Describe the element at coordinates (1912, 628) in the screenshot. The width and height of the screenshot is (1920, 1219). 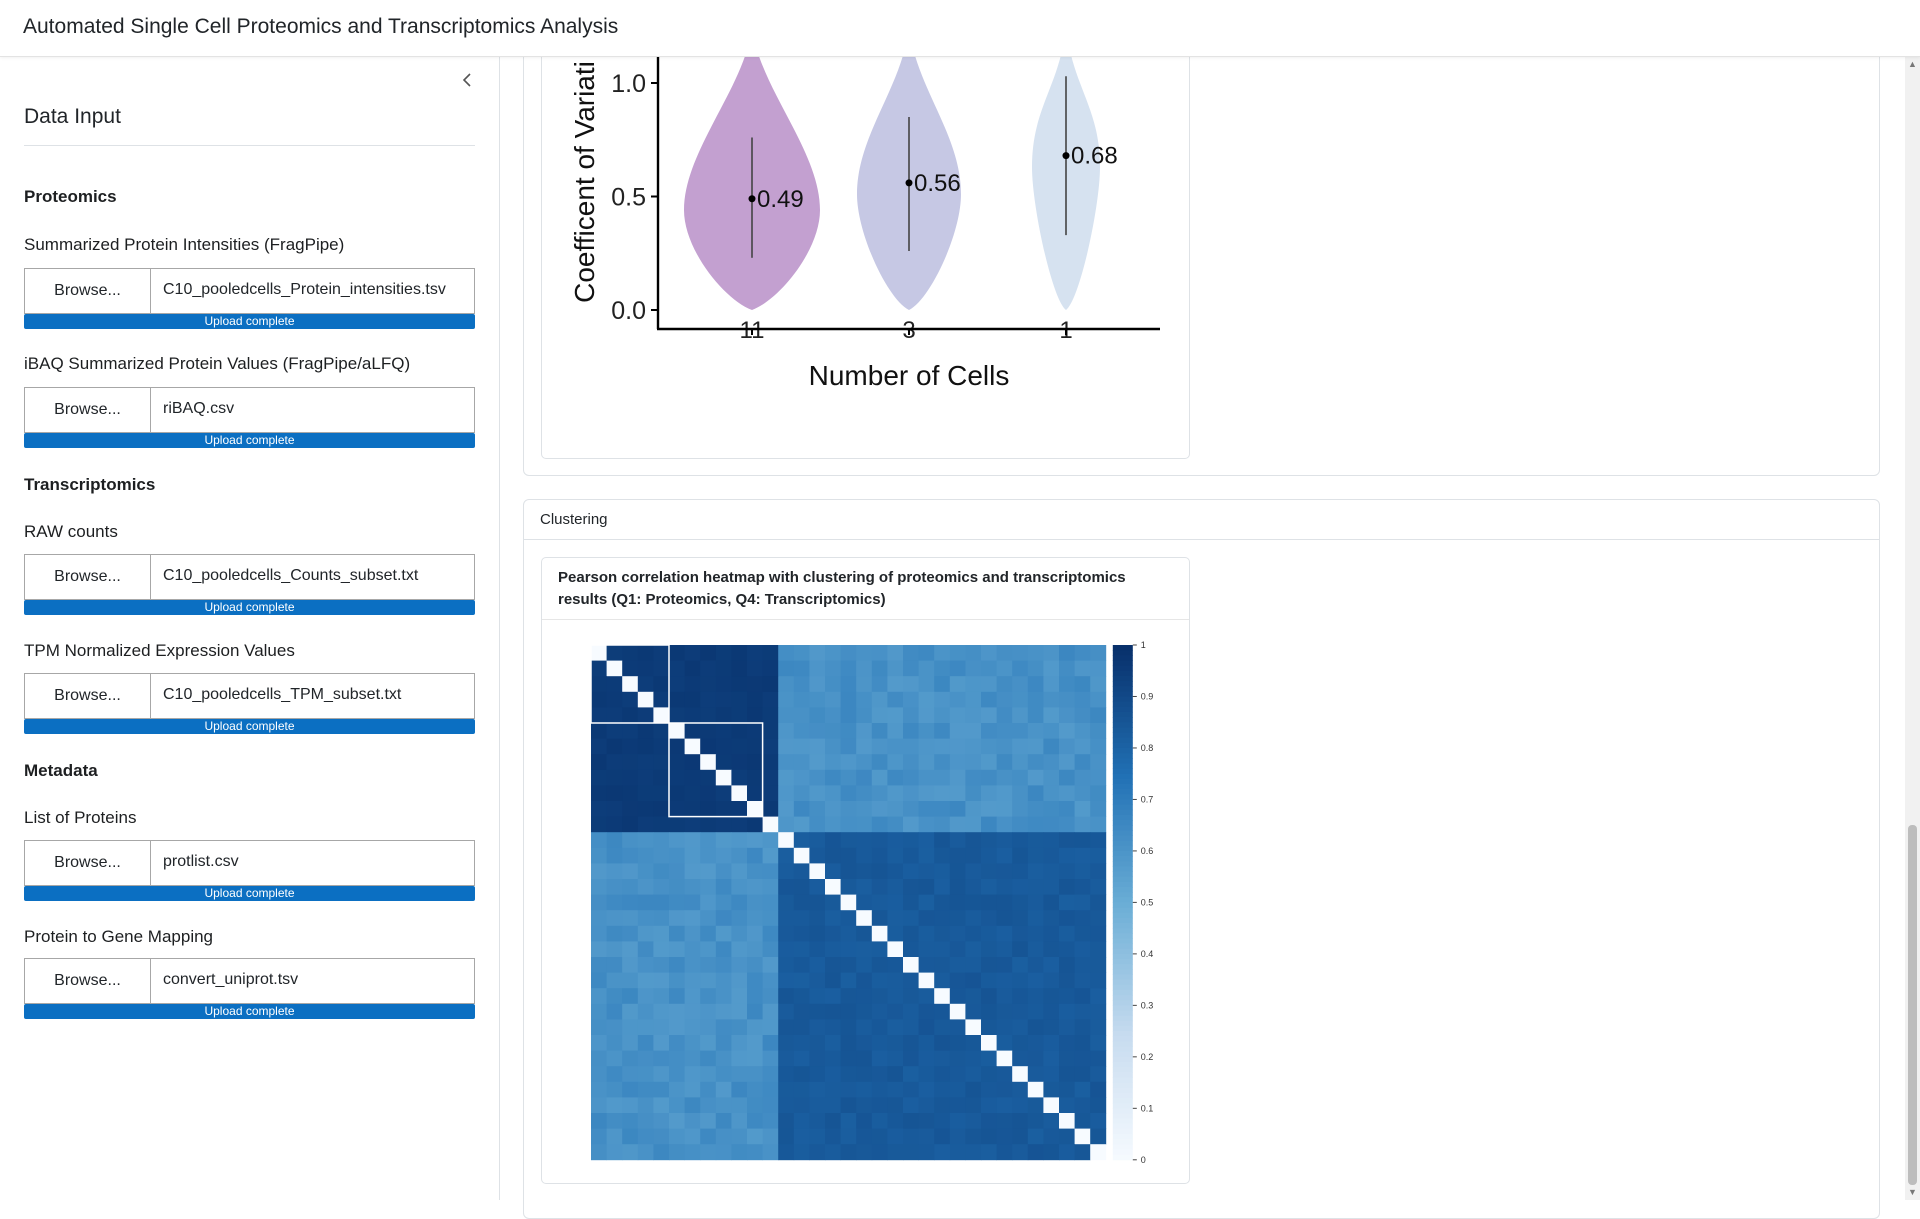
I see `vertical-scrollbar: ▲ ▼` at that location.